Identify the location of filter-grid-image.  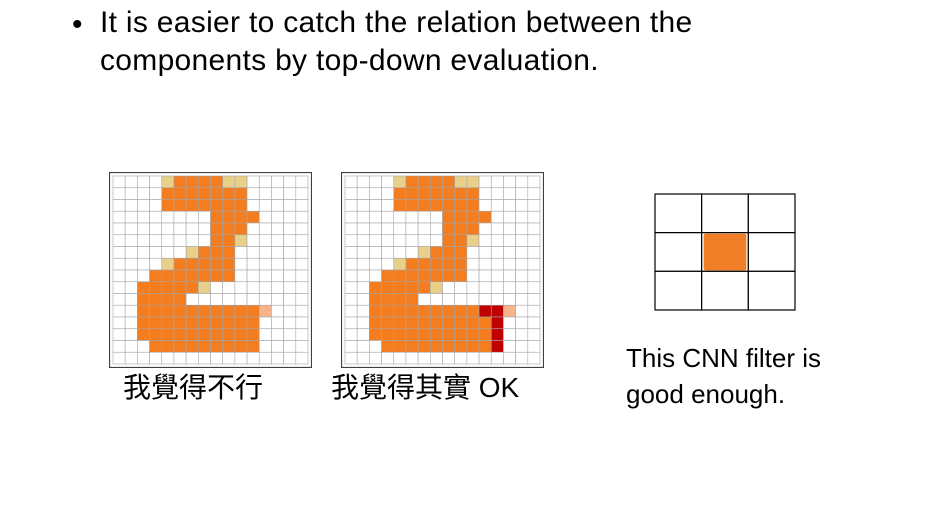
(725, 252).